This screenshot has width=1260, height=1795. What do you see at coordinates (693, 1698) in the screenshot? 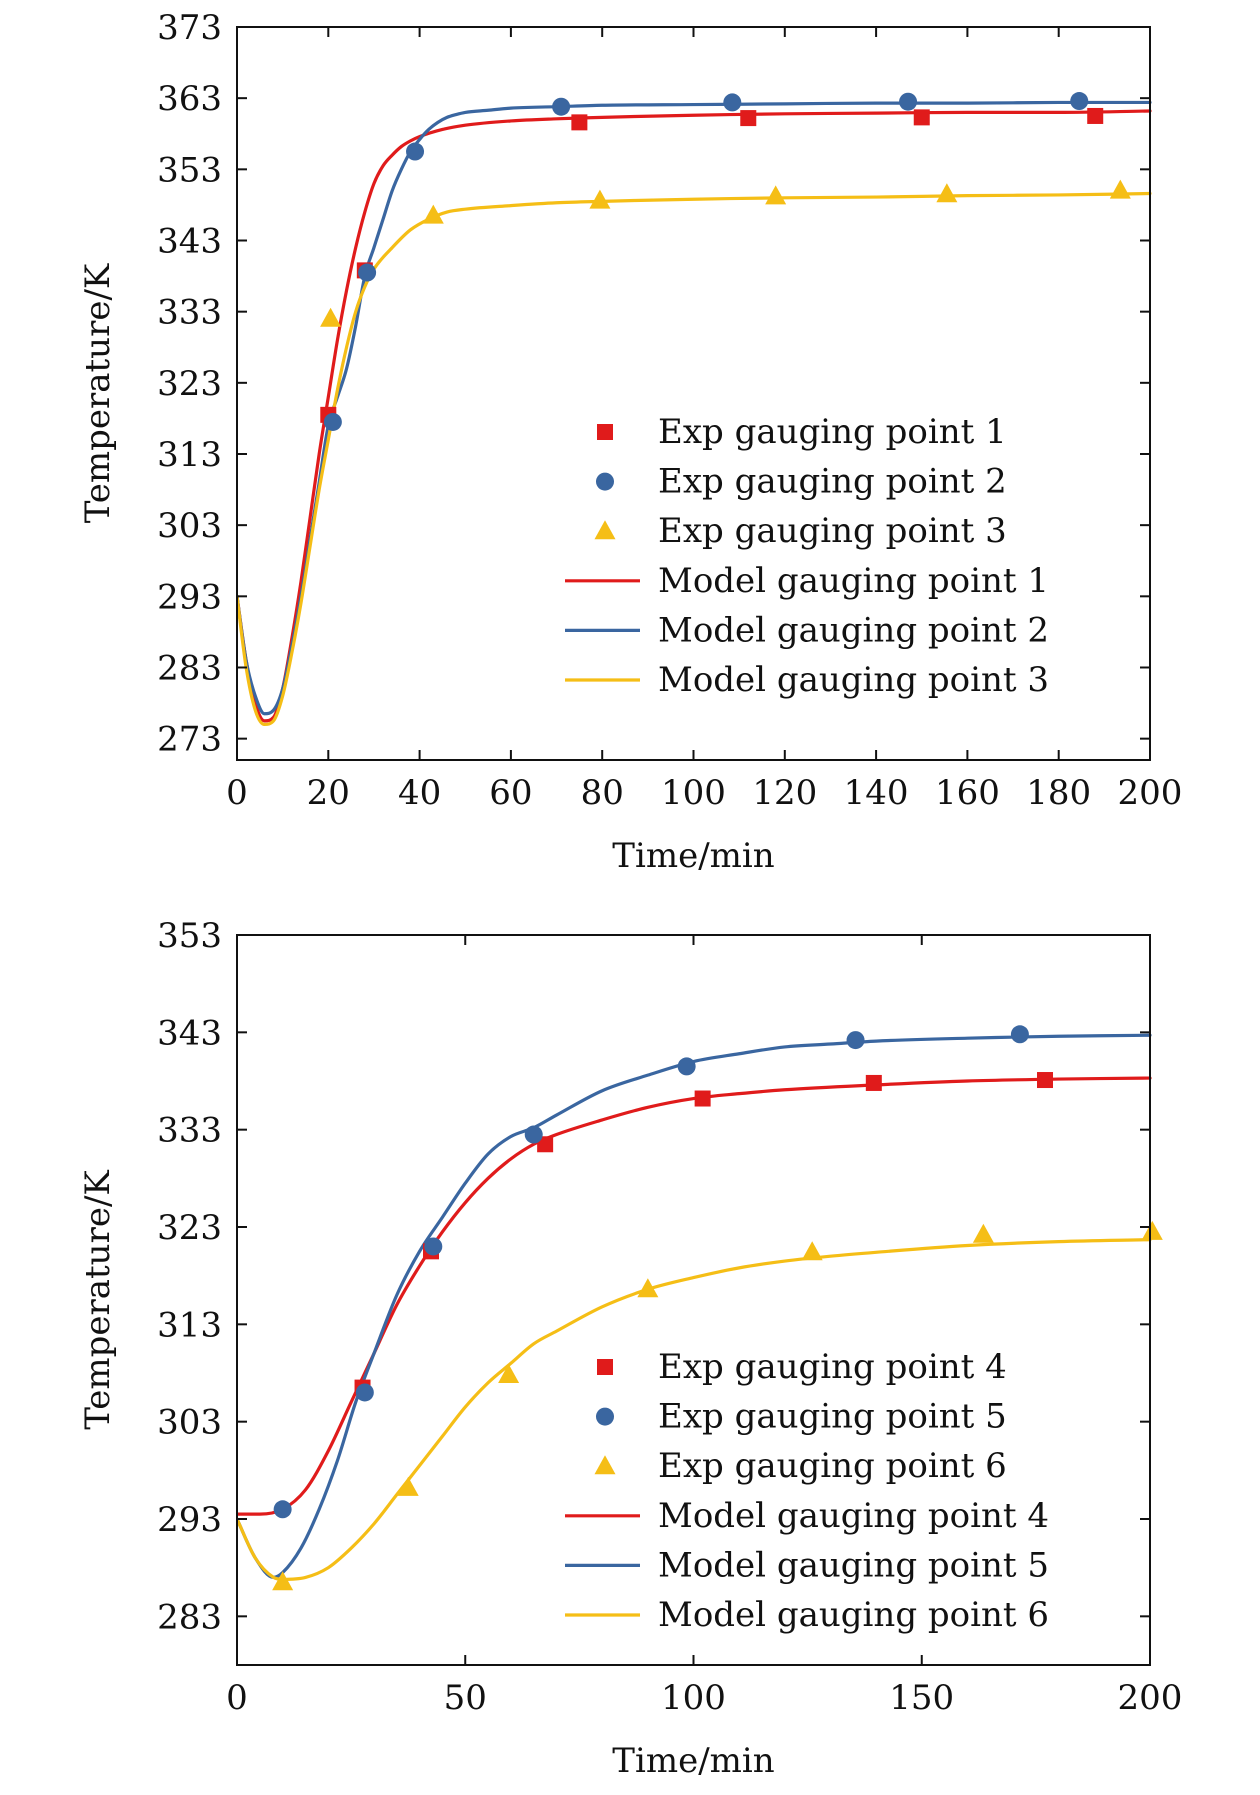
I see `chart-bottom-x-tick-label: 100` at bounding box center [693, 1698].